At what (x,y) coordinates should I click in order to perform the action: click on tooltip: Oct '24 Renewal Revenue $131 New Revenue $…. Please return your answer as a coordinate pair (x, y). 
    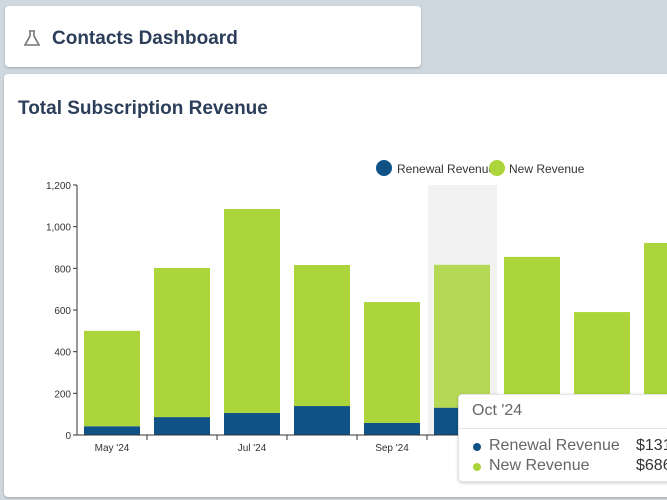
    Looking at the image, I should click on (562, 438).